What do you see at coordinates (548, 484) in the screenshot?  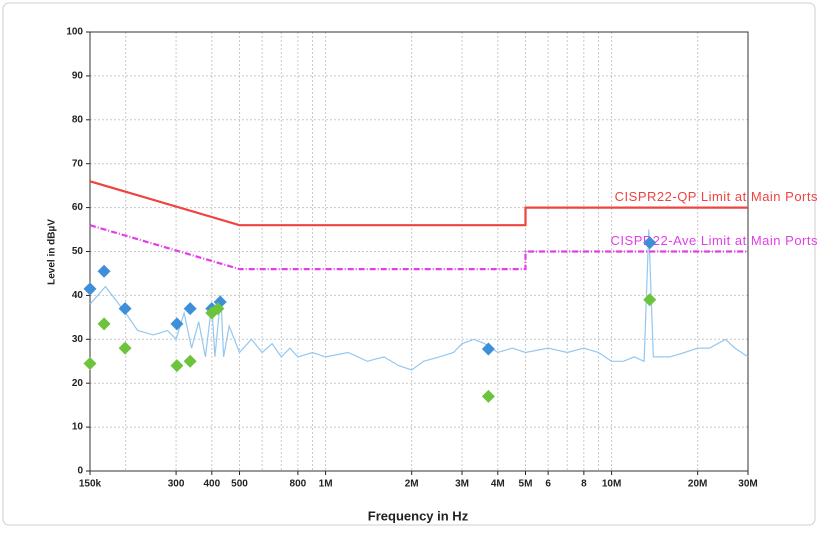 I see `x-tick-label: 6` at bounding box center [548, 484].